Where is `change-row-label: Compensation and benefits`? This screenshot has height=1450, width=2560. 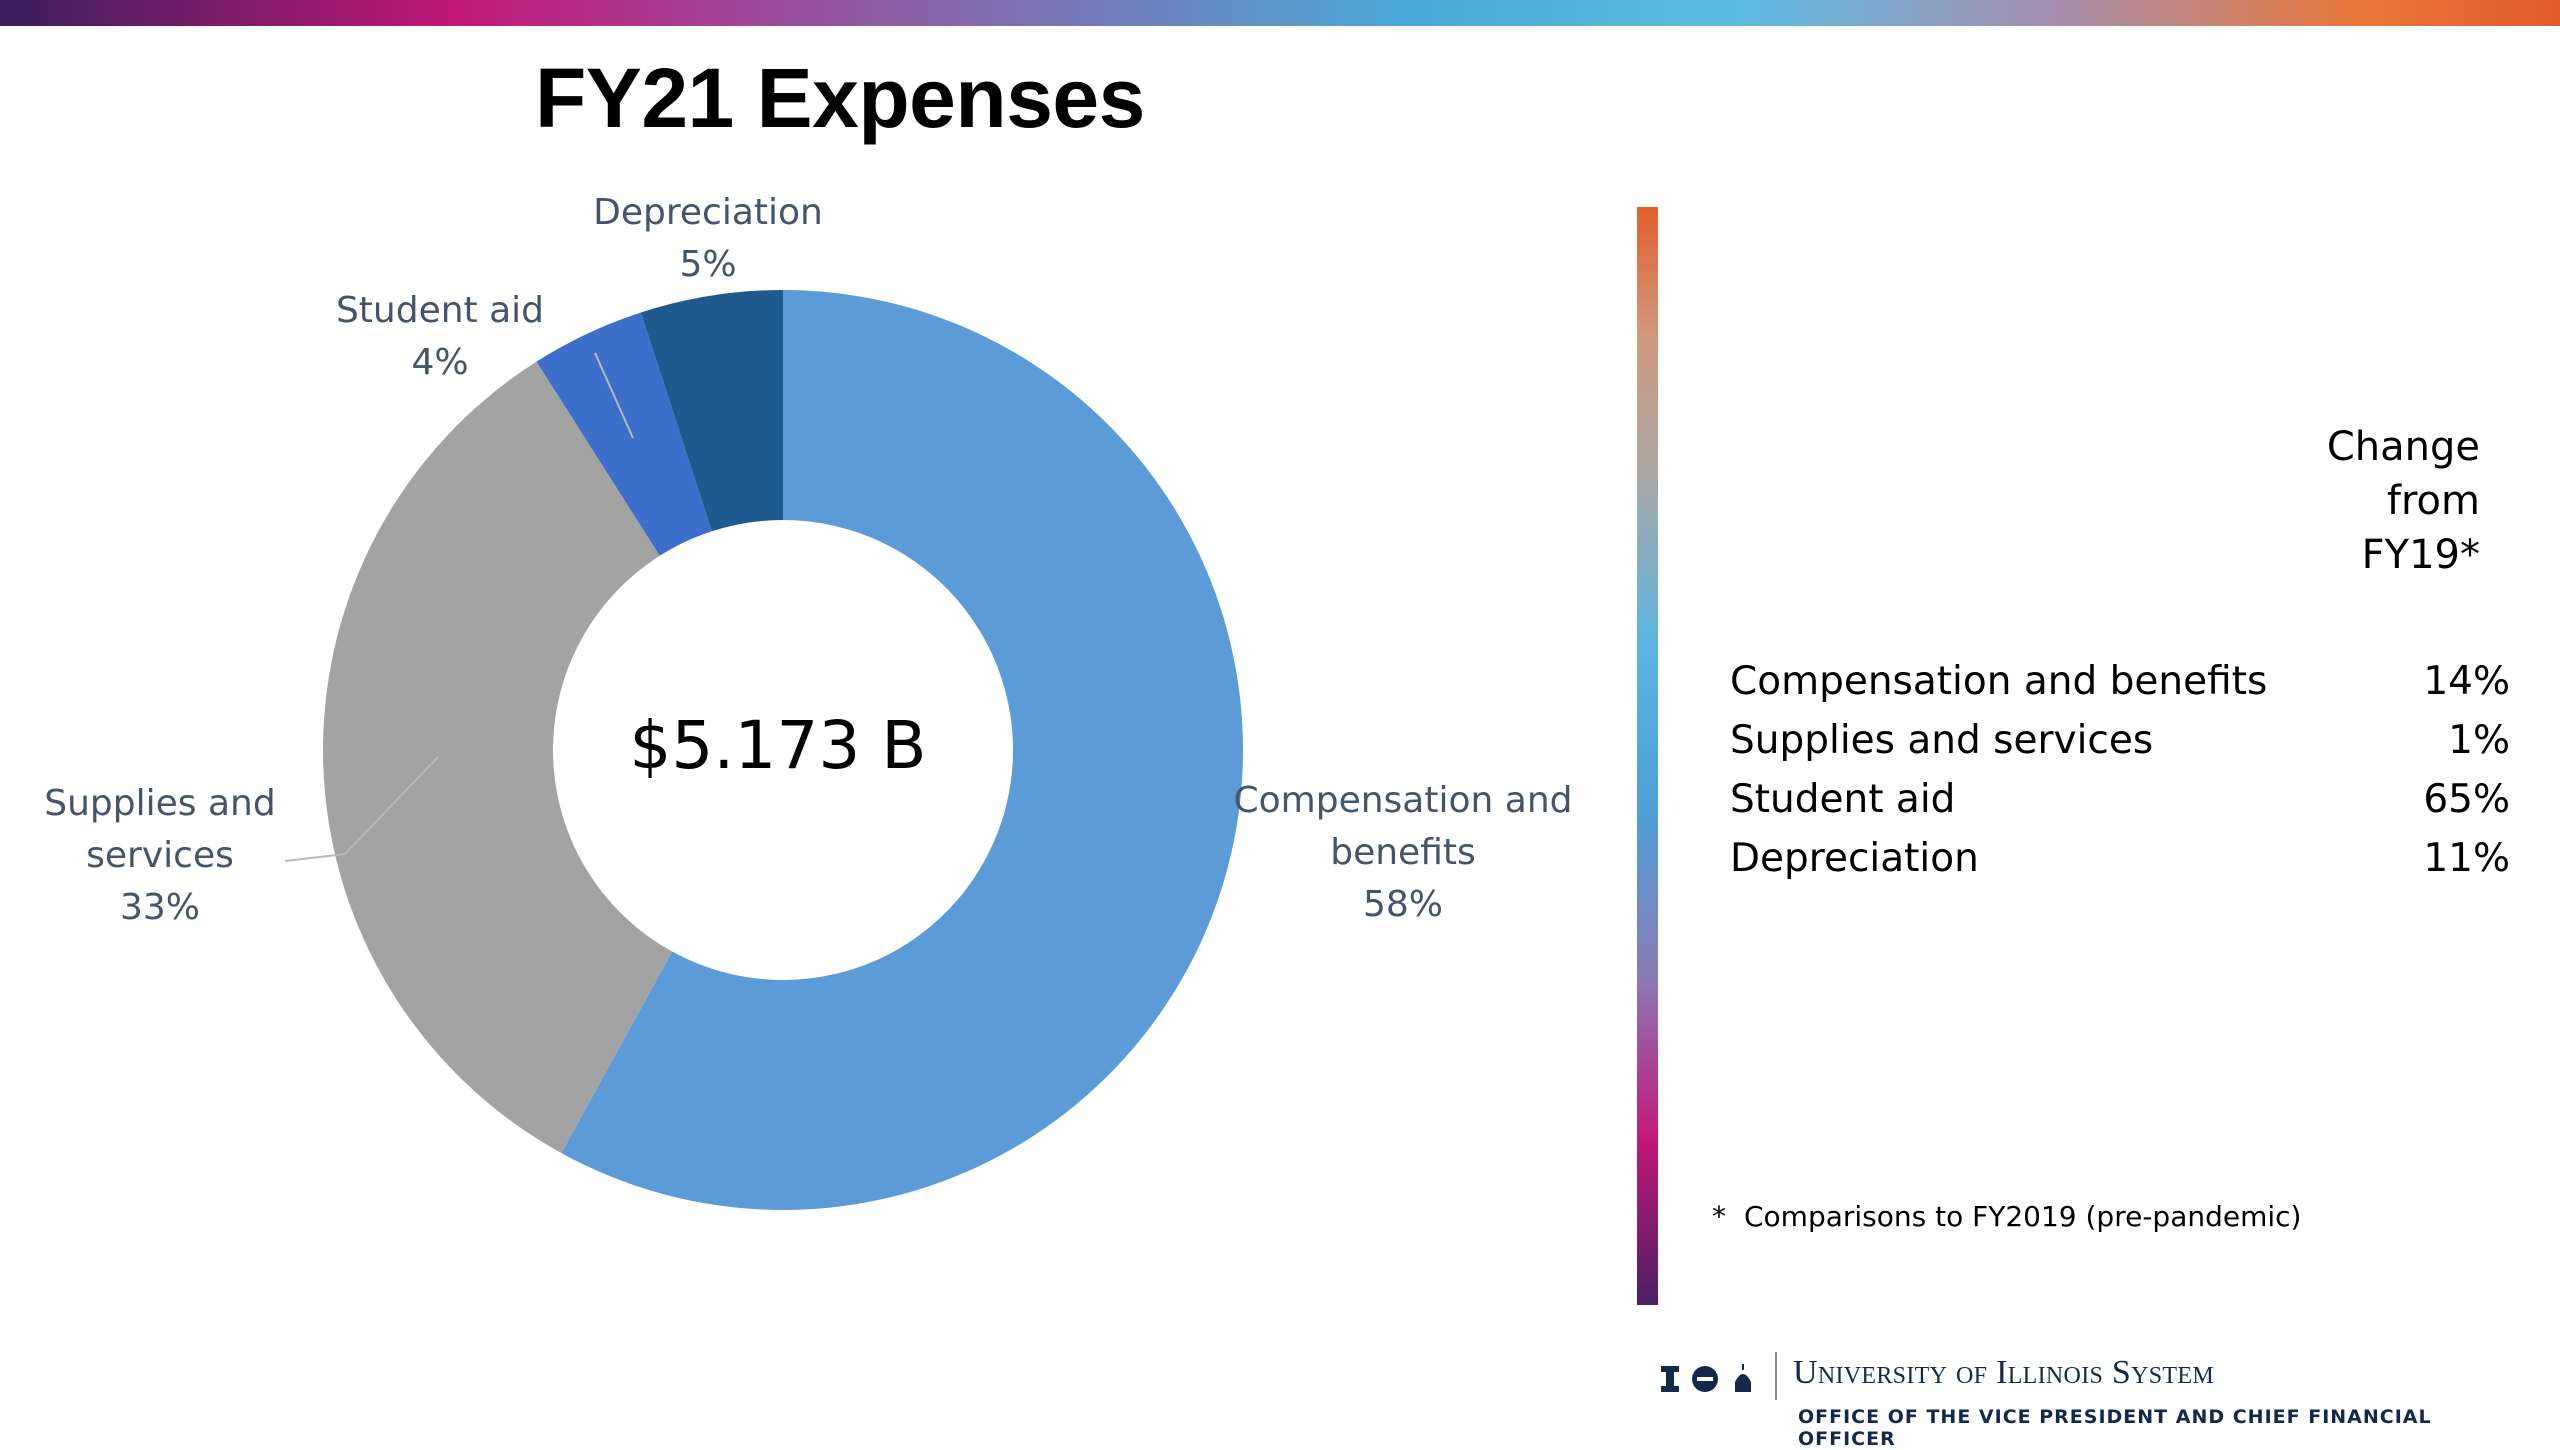
change-row-label: Compensation and benefits is located at coordinates (1999, 681).